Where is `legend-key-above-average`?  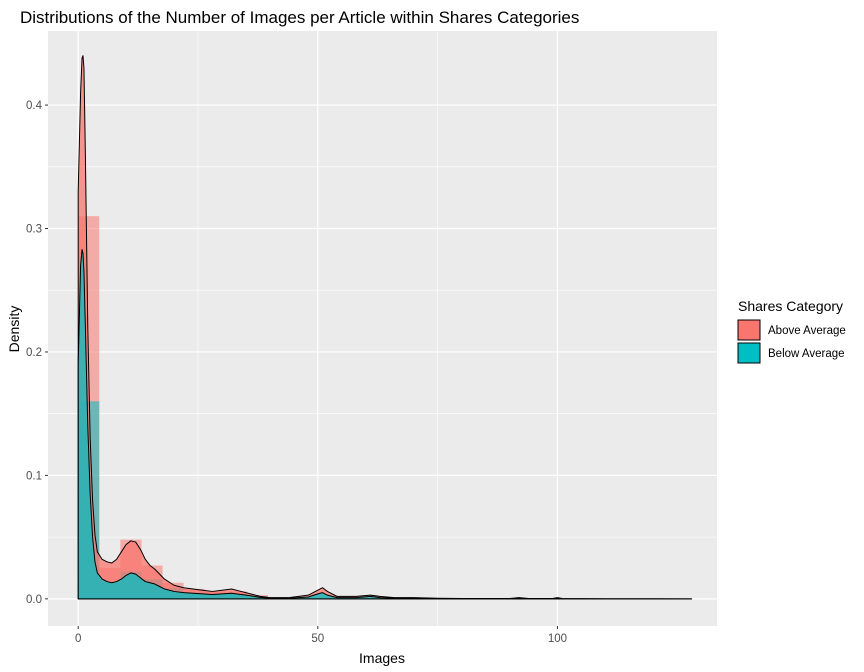 legend-key-above-average is located at coordinates (749, 330).